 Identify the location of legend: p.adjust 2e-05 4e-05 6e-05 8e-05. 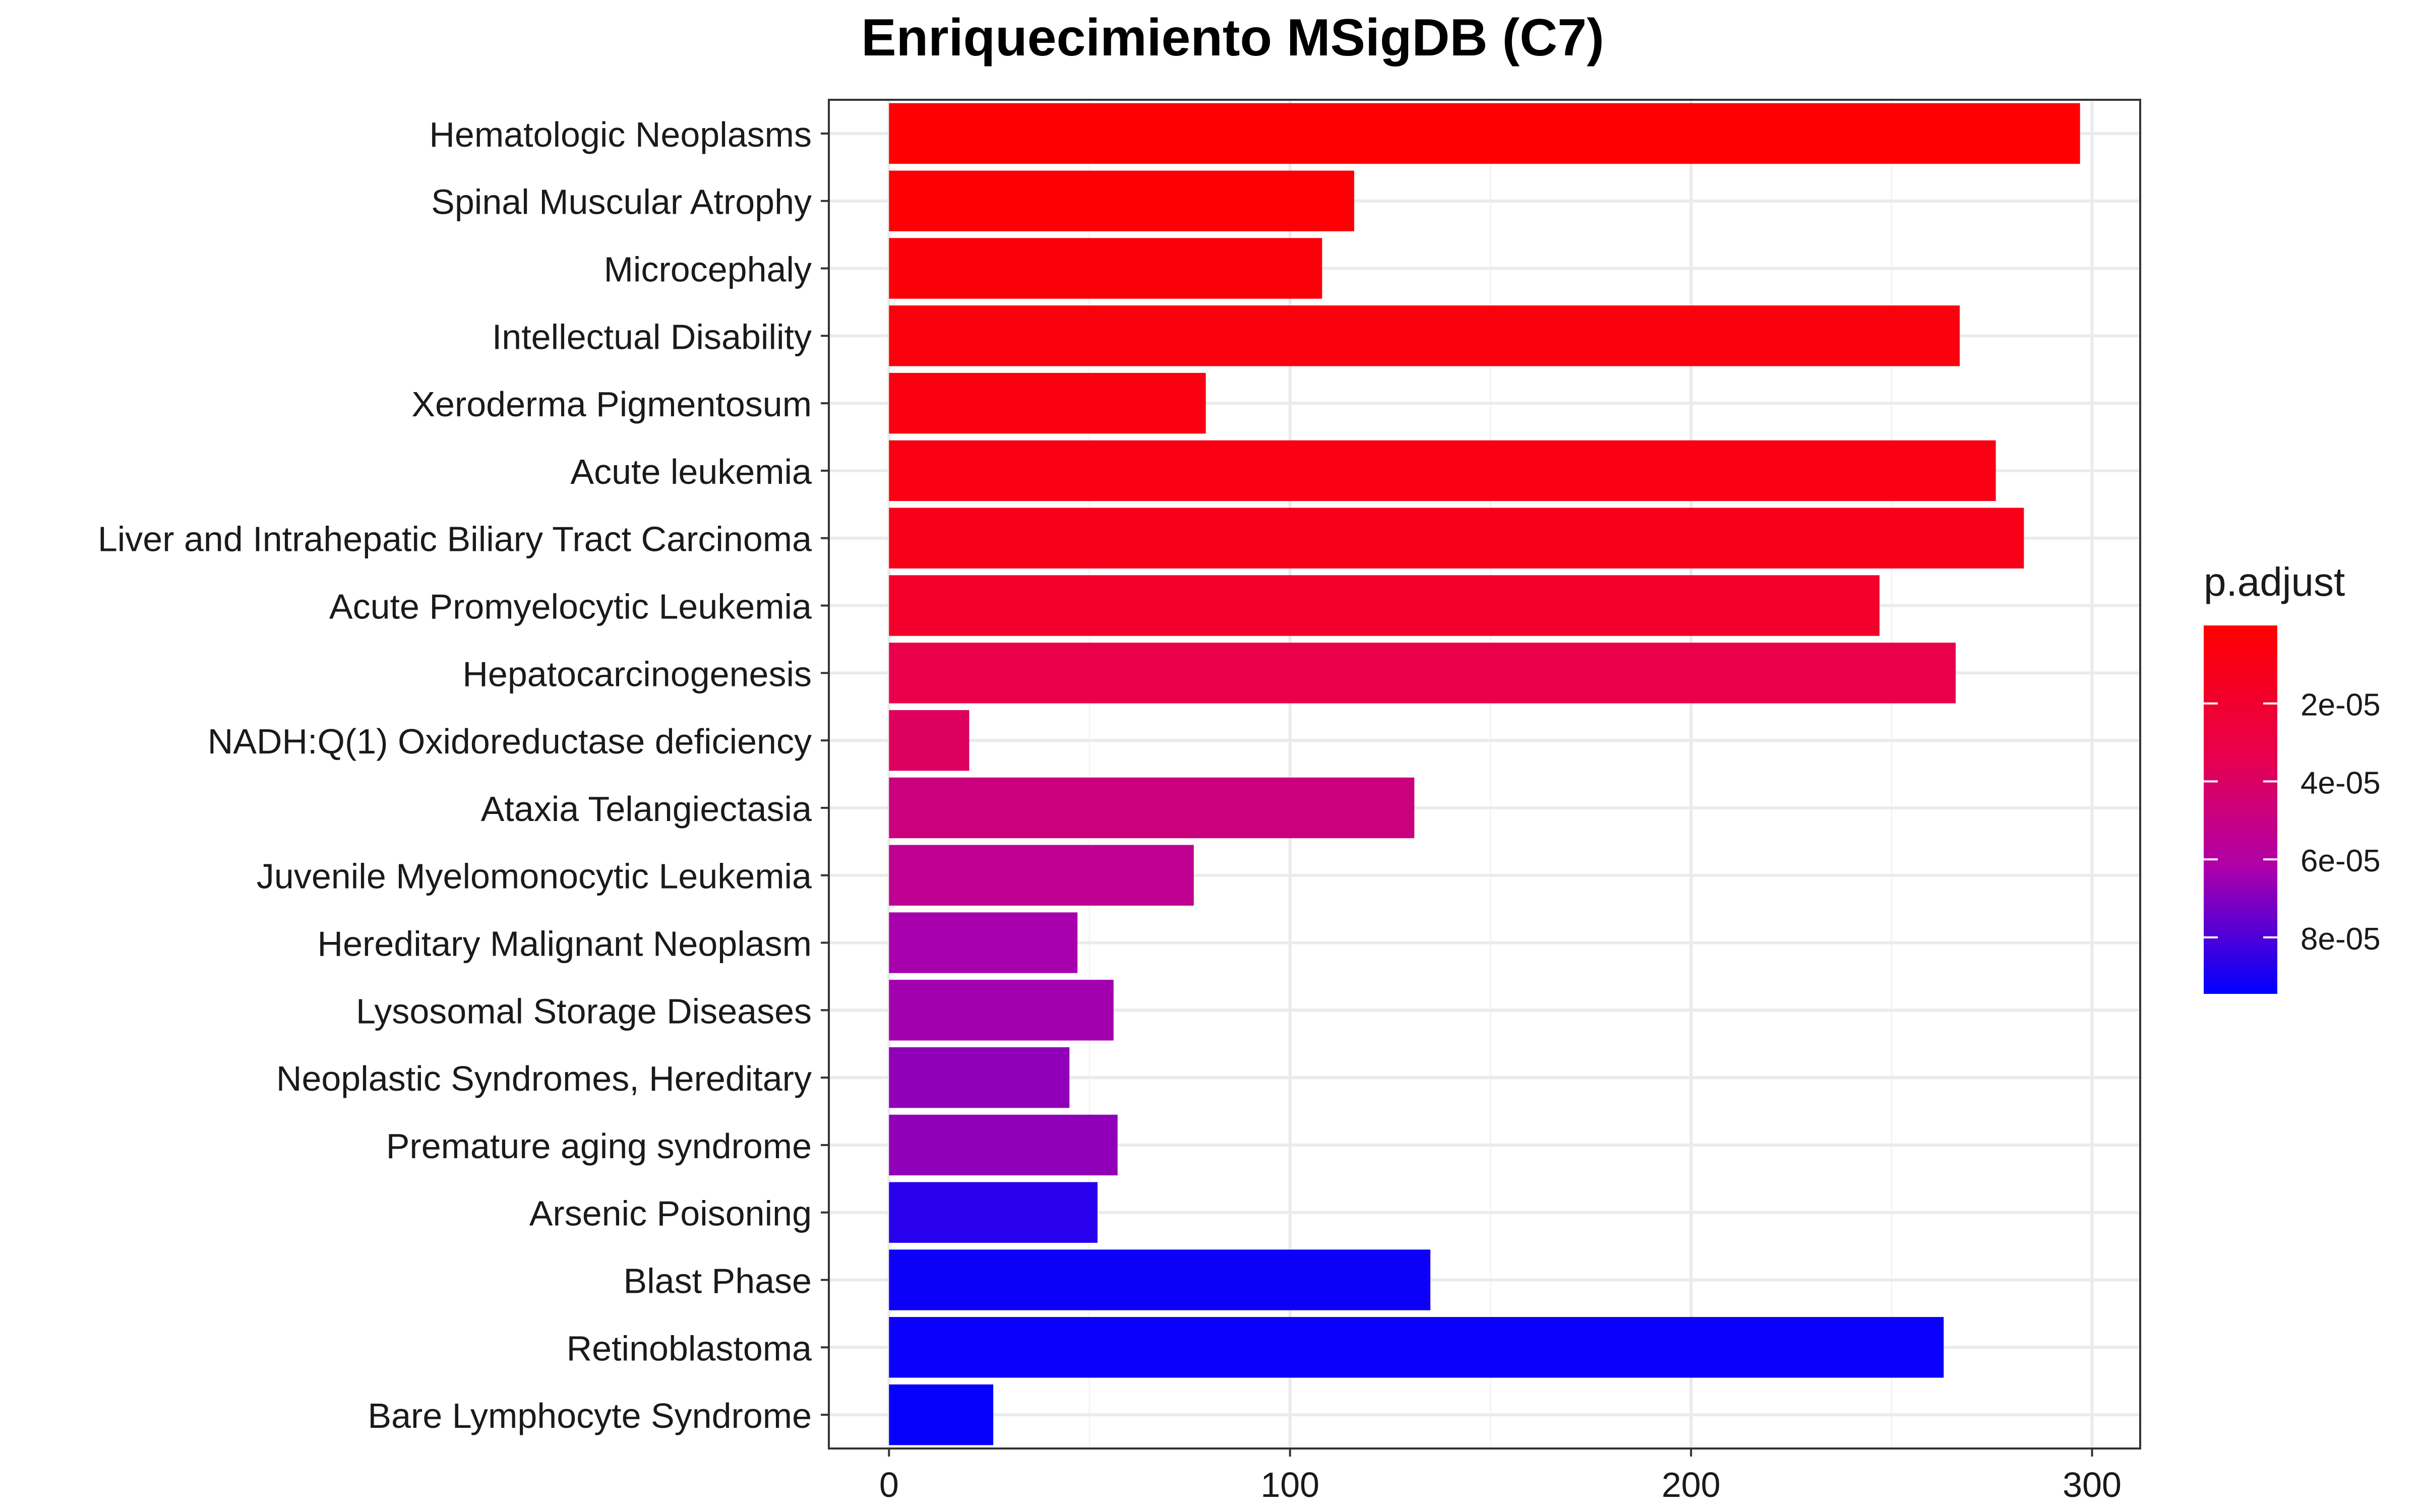
(2292, 776).